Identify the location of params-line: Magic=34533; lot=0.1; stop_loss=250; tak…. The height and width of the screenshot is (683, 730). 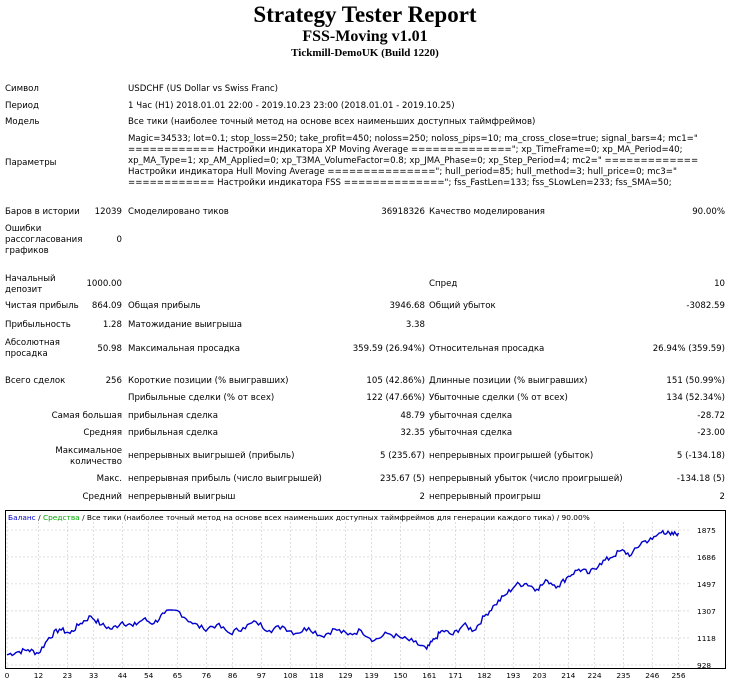
(413, 139).